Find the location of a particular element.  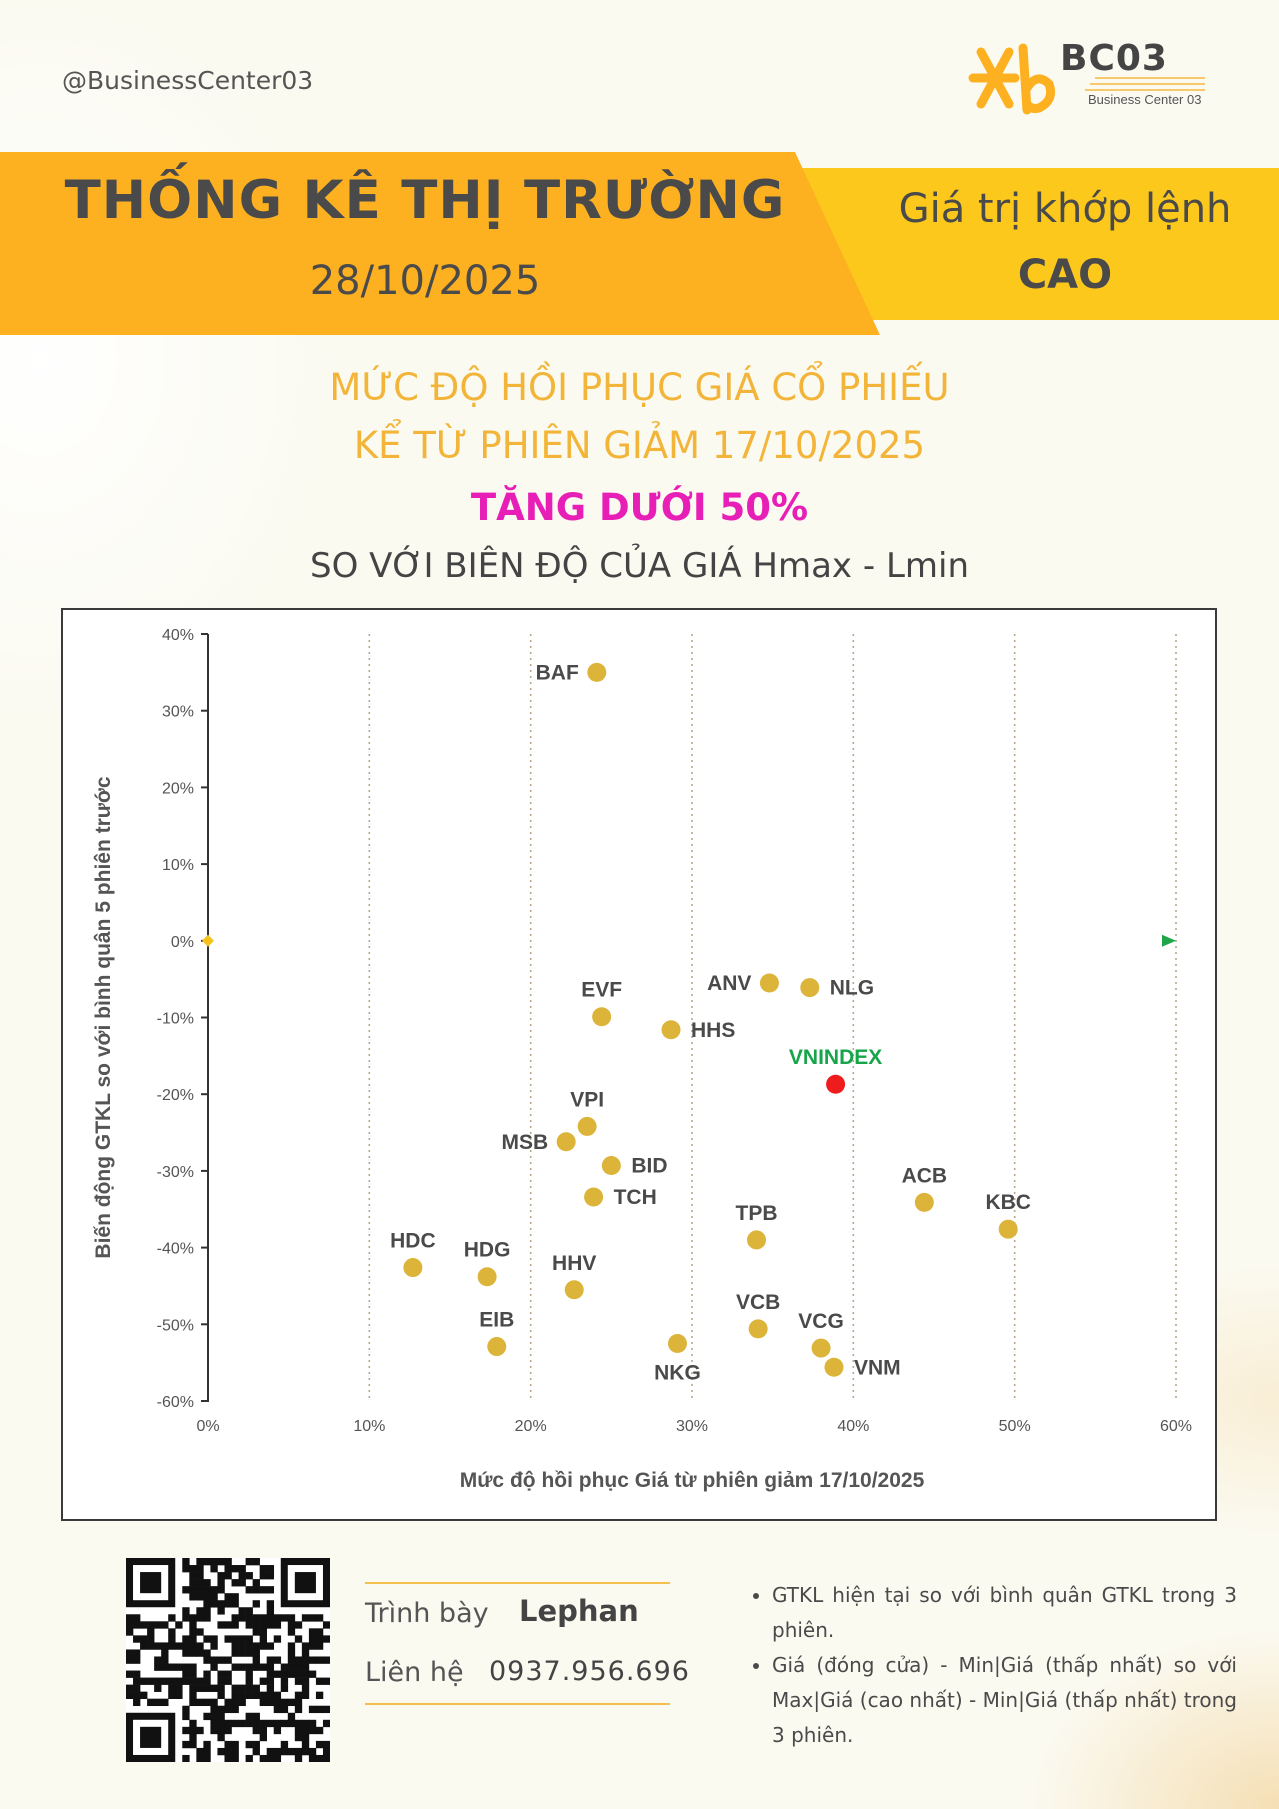

banner-right-line1: Giá trị khớp lệnh is located at coordinates (1065, 209).